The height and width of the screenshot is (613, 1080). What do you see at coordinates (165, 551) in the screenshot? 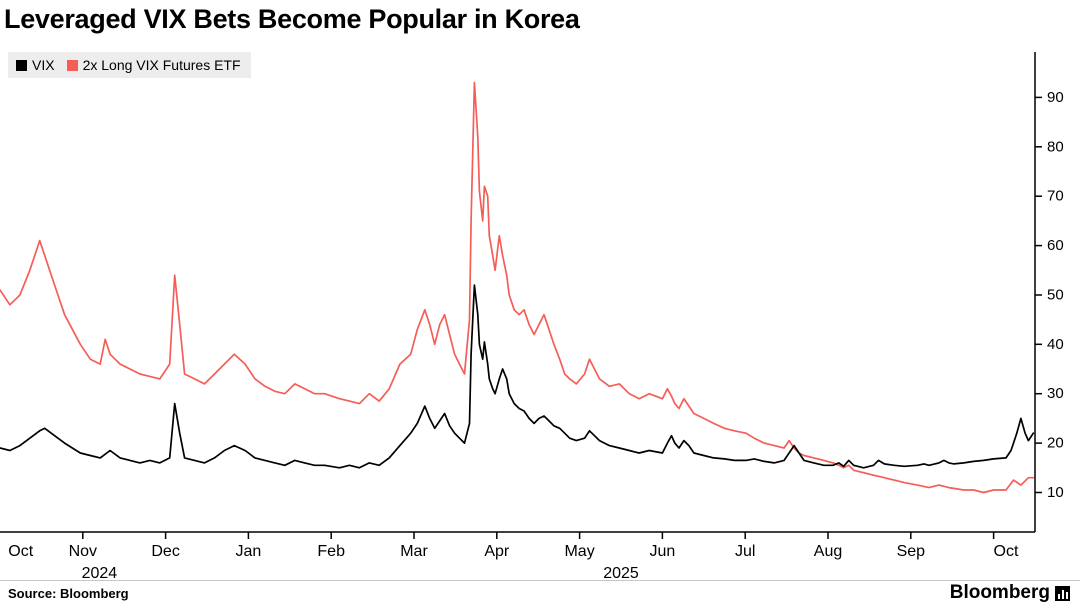
I see `x-tick-label: Dec` at bounding box center [165, 551].